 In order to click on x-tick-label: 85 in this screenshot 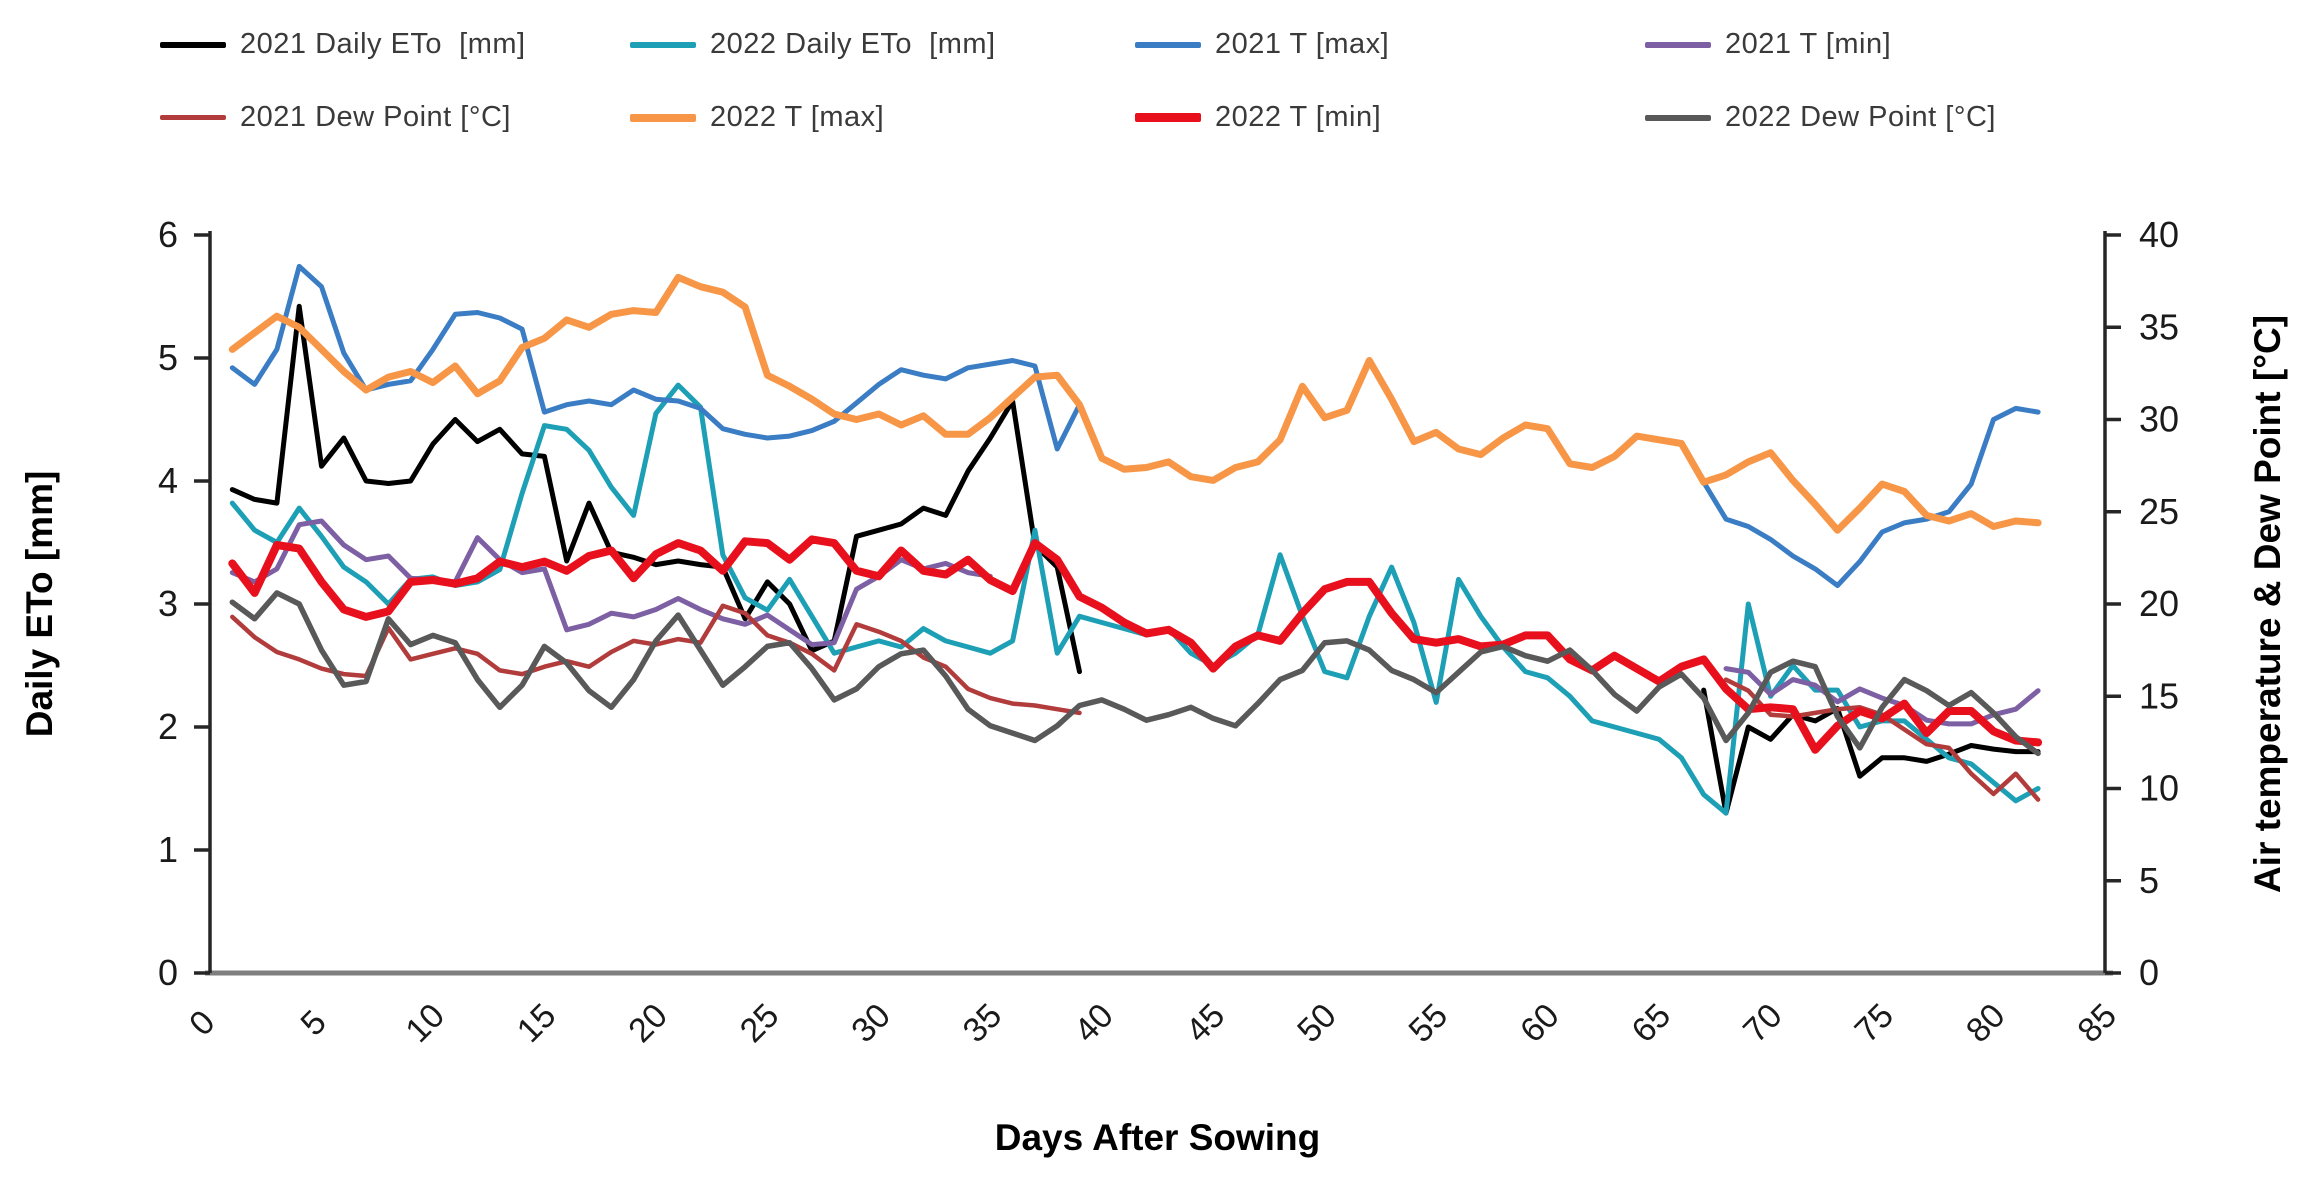, I will do `click(2097, 1023)`.